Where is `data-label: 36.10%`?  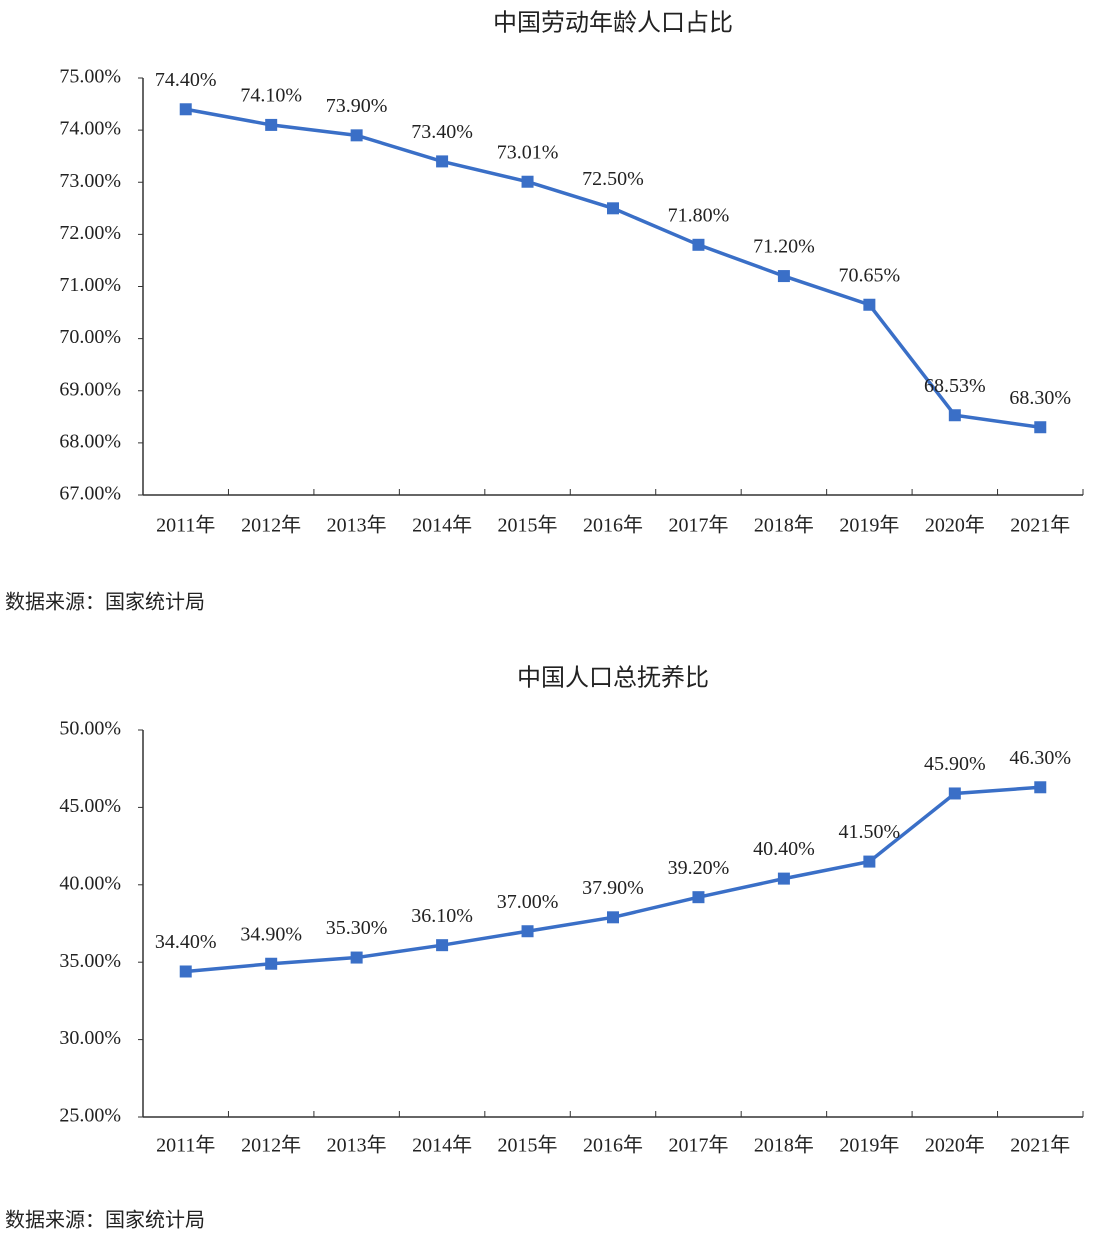 data-label: 36.10% is located at coordinates (442, 916).